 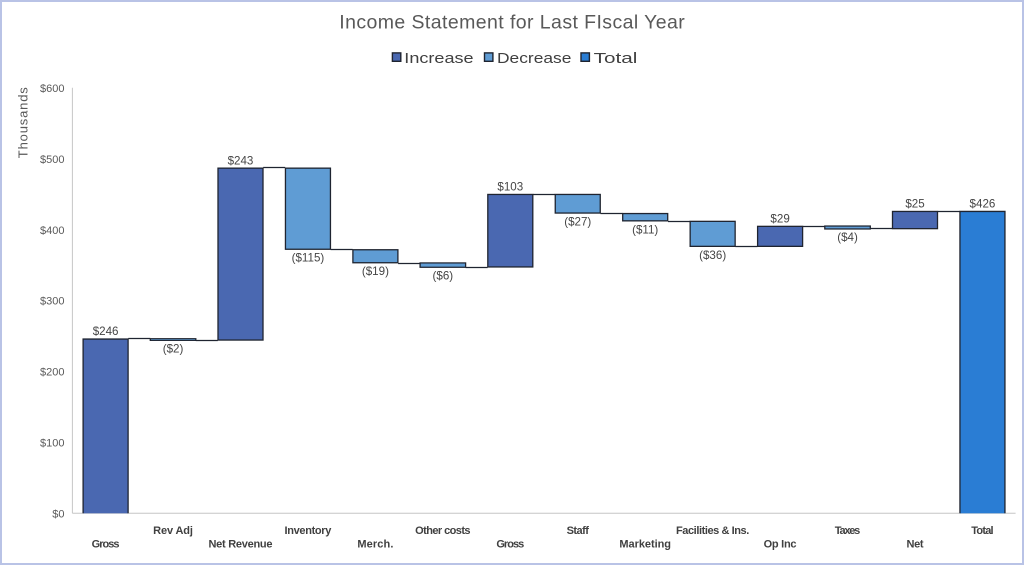 I want to click on svg-text: $200, so click(x=52, y=373).